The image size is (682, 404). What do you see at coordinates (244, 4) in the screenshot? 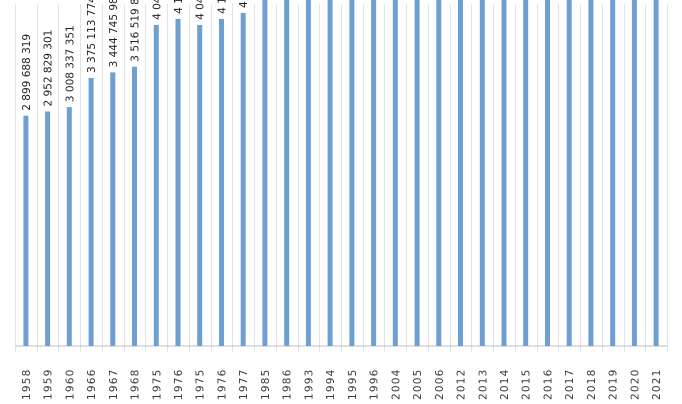
I see `data-label: 4 193 794 699` at bounding box center [244, 4].